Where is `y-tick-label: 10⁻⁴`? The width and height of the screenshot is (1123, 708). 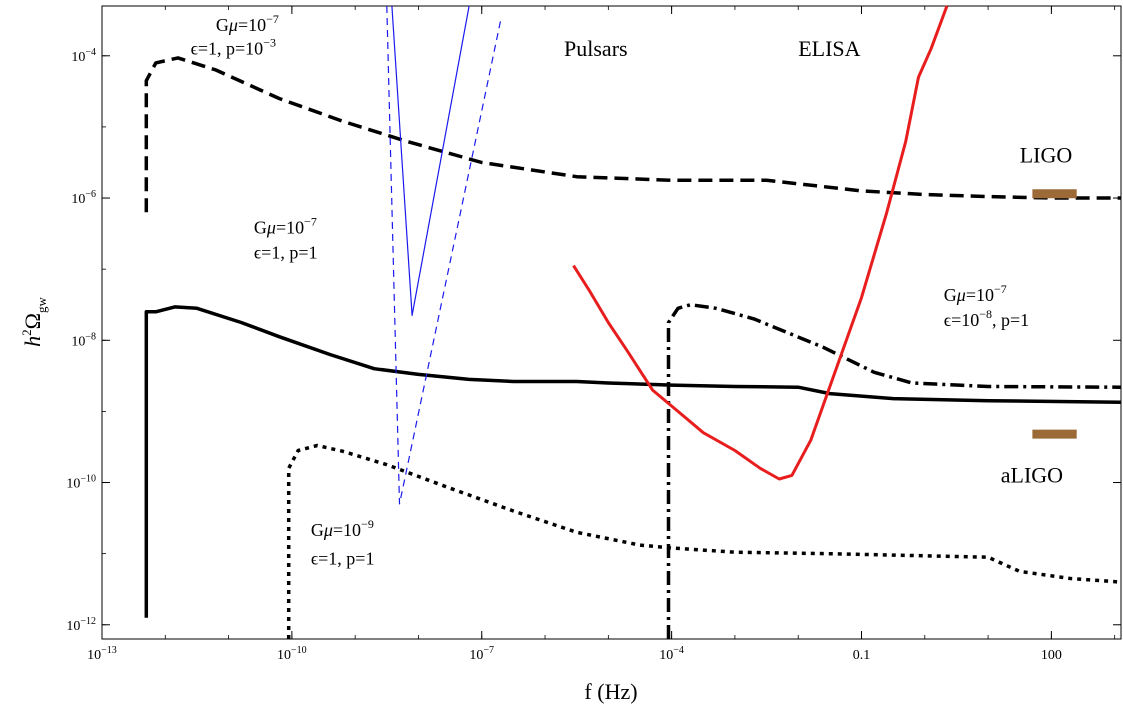 y-tick-label: 10⁻⁴ is located at coordinates (83, 56).